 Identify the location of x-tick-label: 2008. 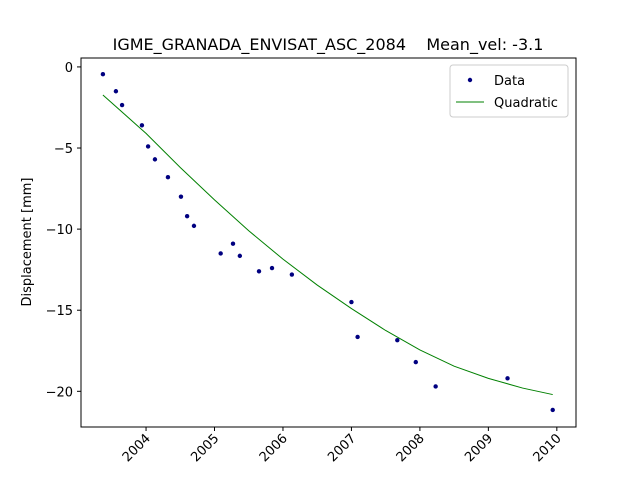
(411, 448).